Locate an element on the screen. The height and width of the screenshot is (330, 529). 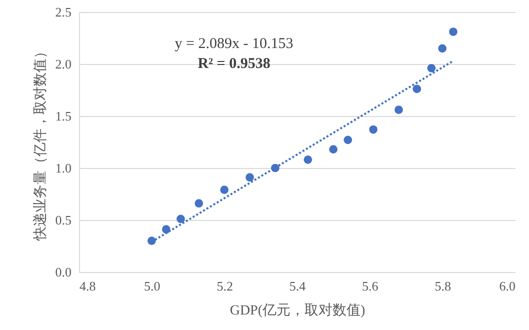
x-tick-label: 4.8 is located at coordinates (88, 286).